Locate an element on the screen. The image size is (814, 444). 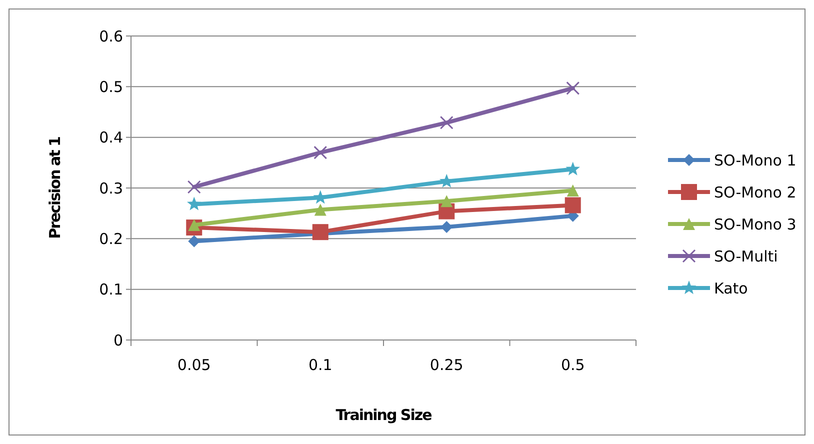
y-tick-label: 0.5 is located at coordinates (111, 87).